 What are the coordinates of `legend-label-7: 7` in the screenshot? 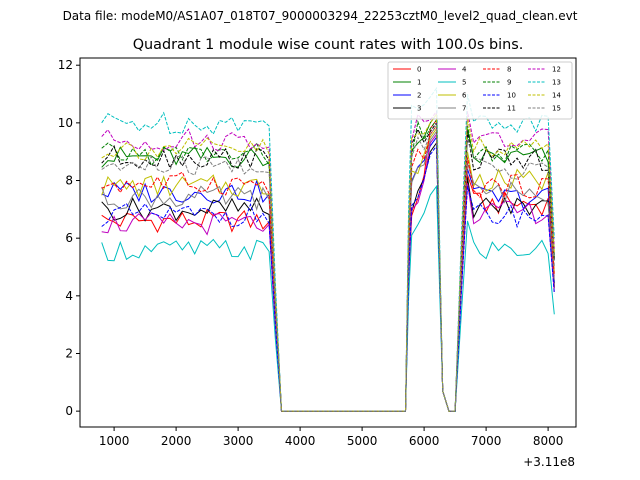 It's located at (464, 109).